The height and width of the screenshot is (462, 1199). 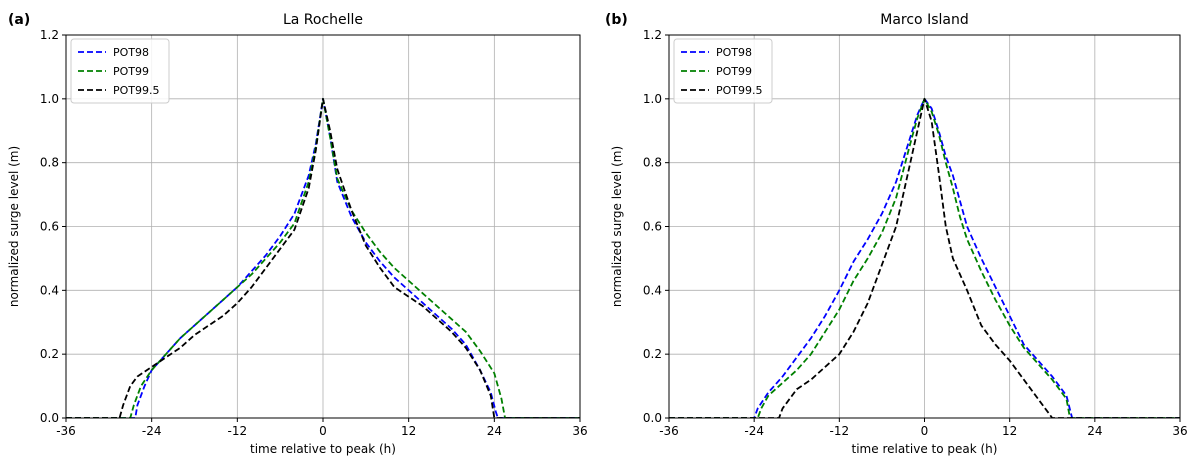 What do you see at coordinates (924, 20) in the screenshot?
I see `chart-title: Marco Island` at bounding box center [924, 20].